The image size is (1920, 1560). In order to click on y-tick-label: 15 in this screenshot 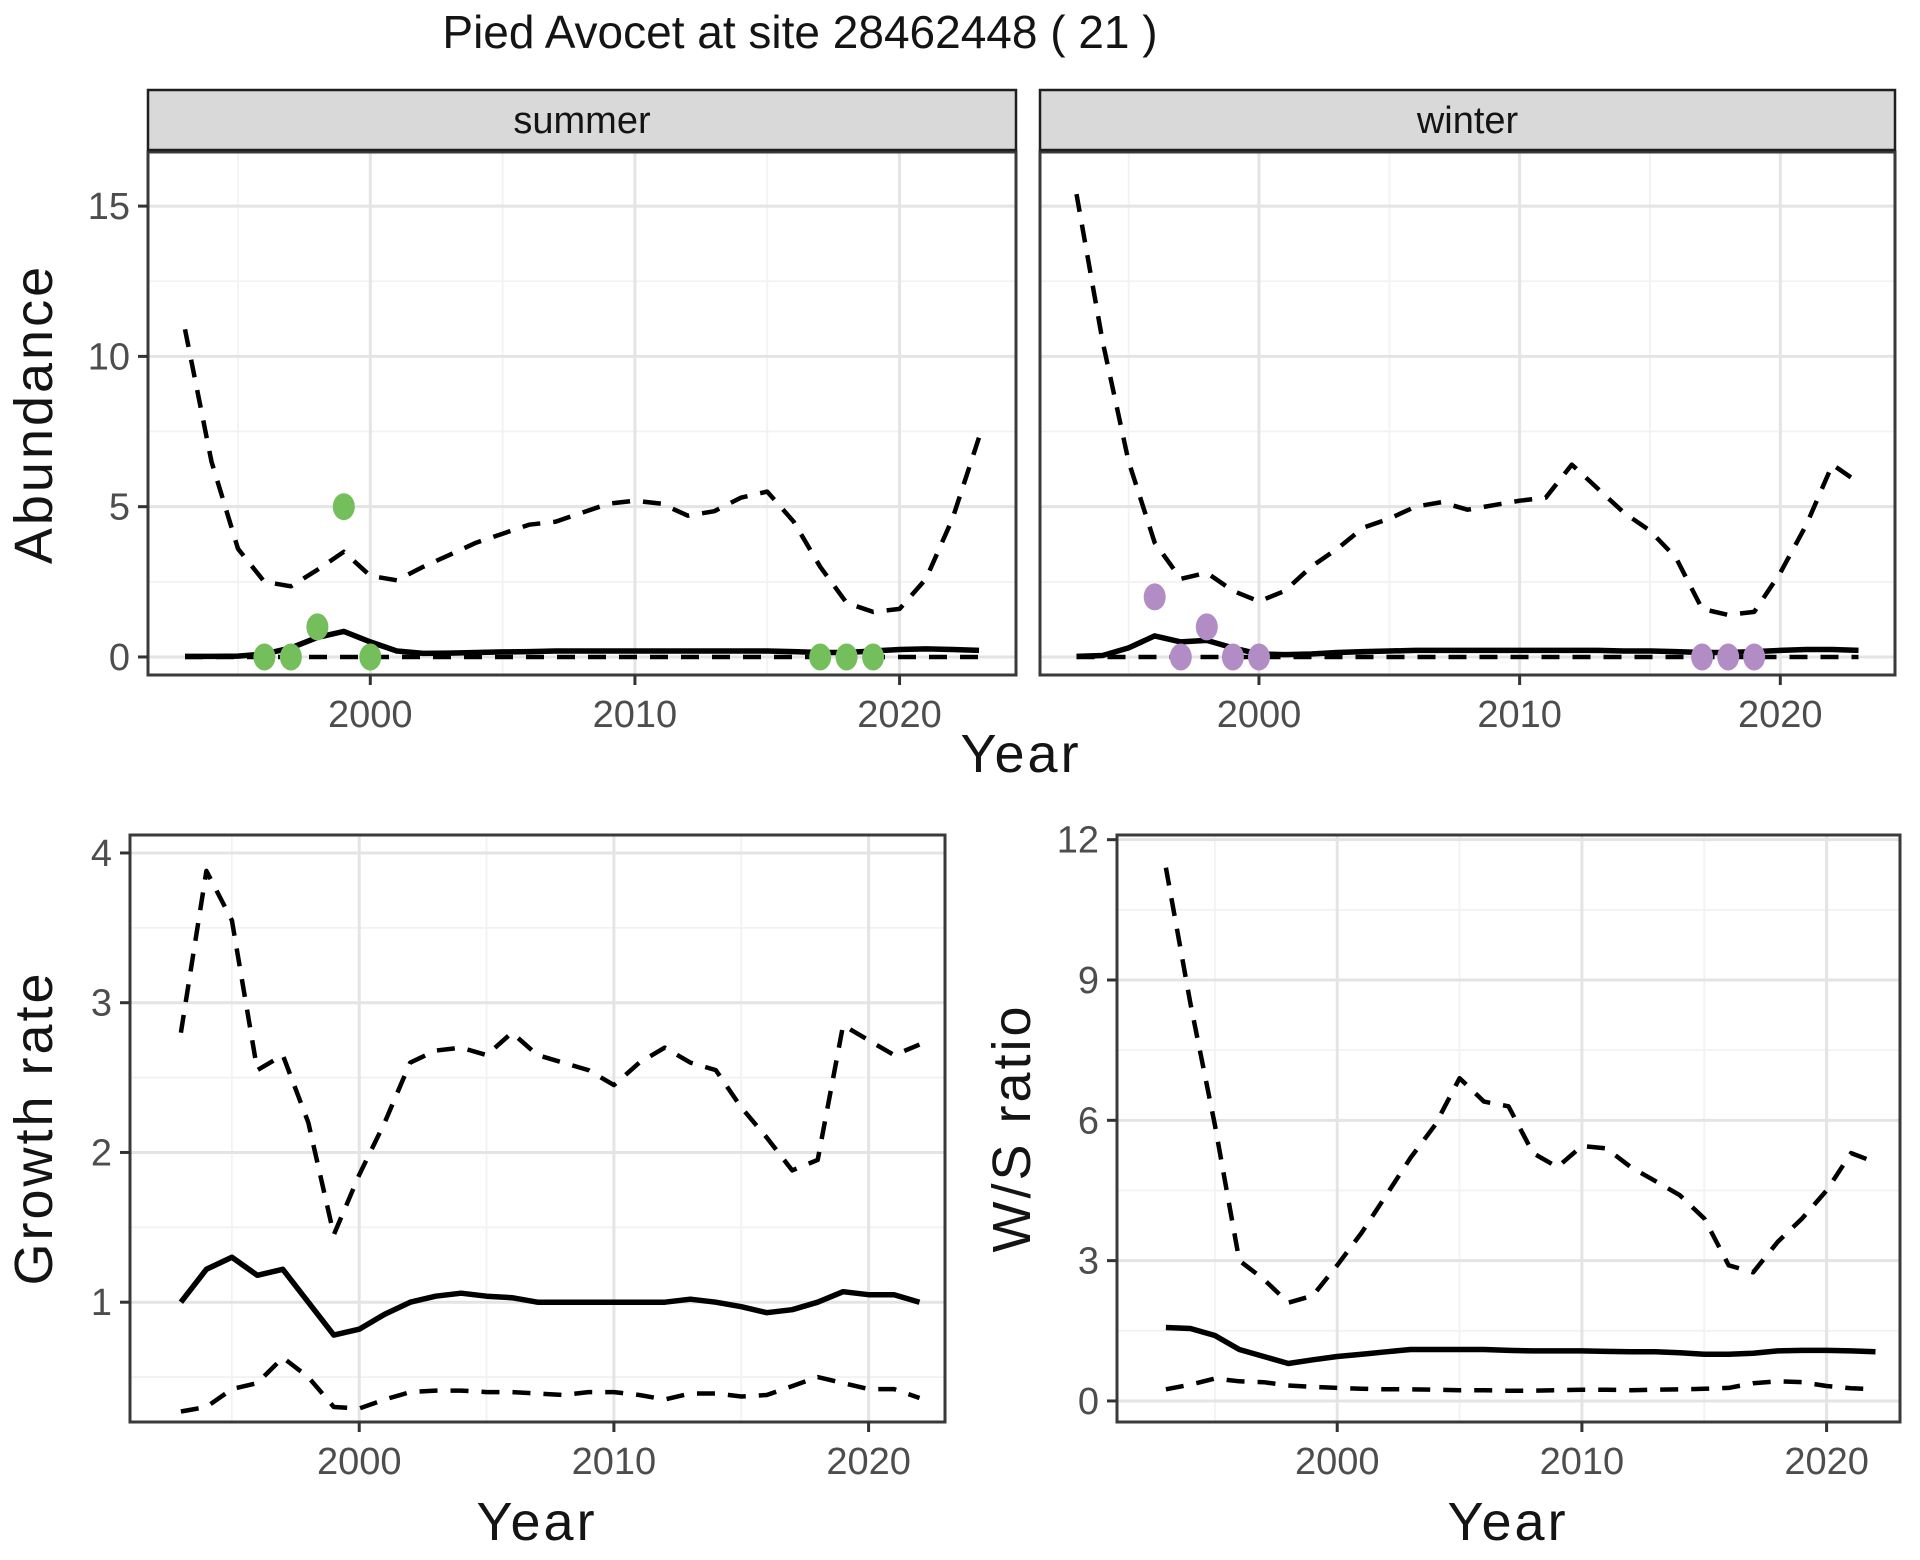, I will do `click(109, 207)`.